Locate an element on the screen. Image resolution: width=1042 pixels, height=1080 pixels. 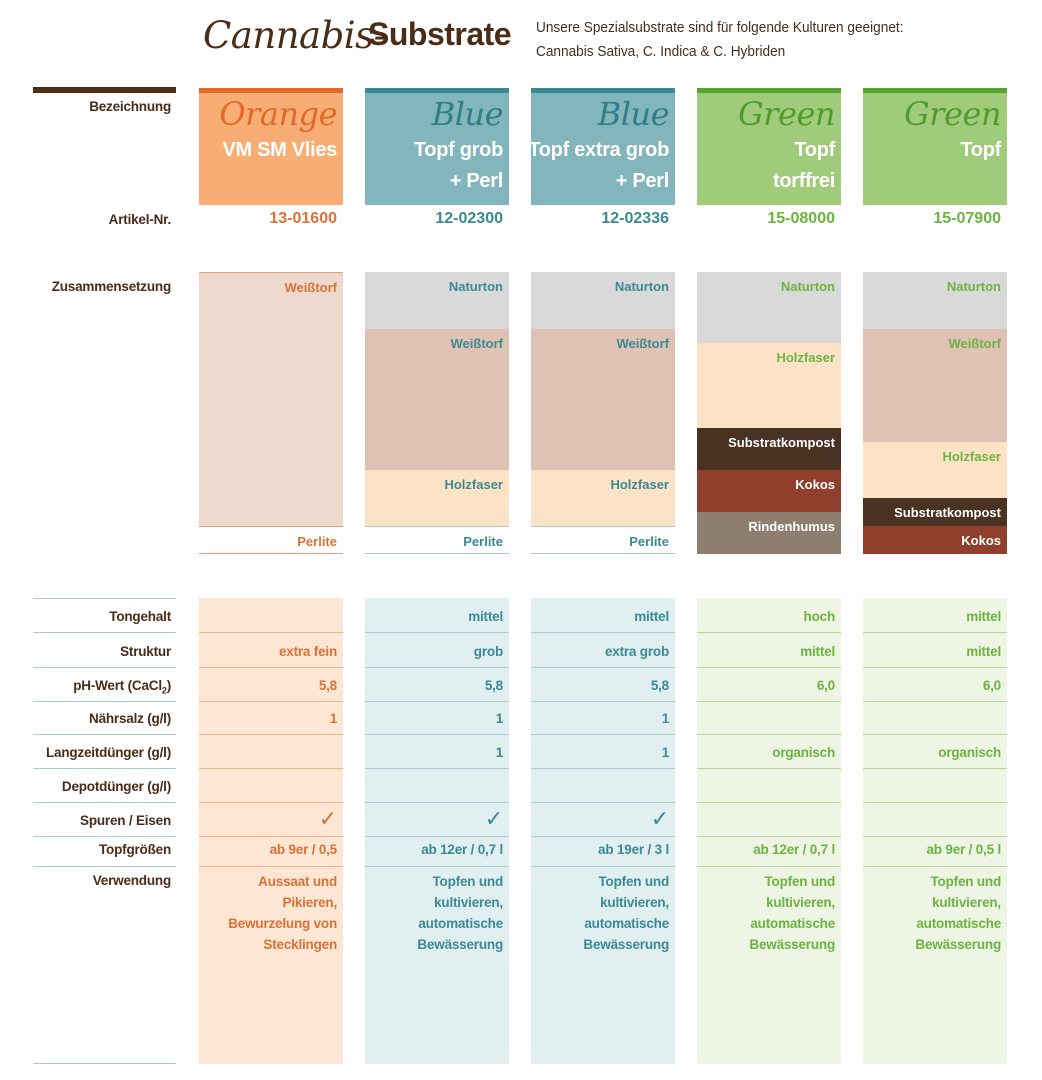
column-product-name: Topf torffrei is located at coordinates (804, 166).